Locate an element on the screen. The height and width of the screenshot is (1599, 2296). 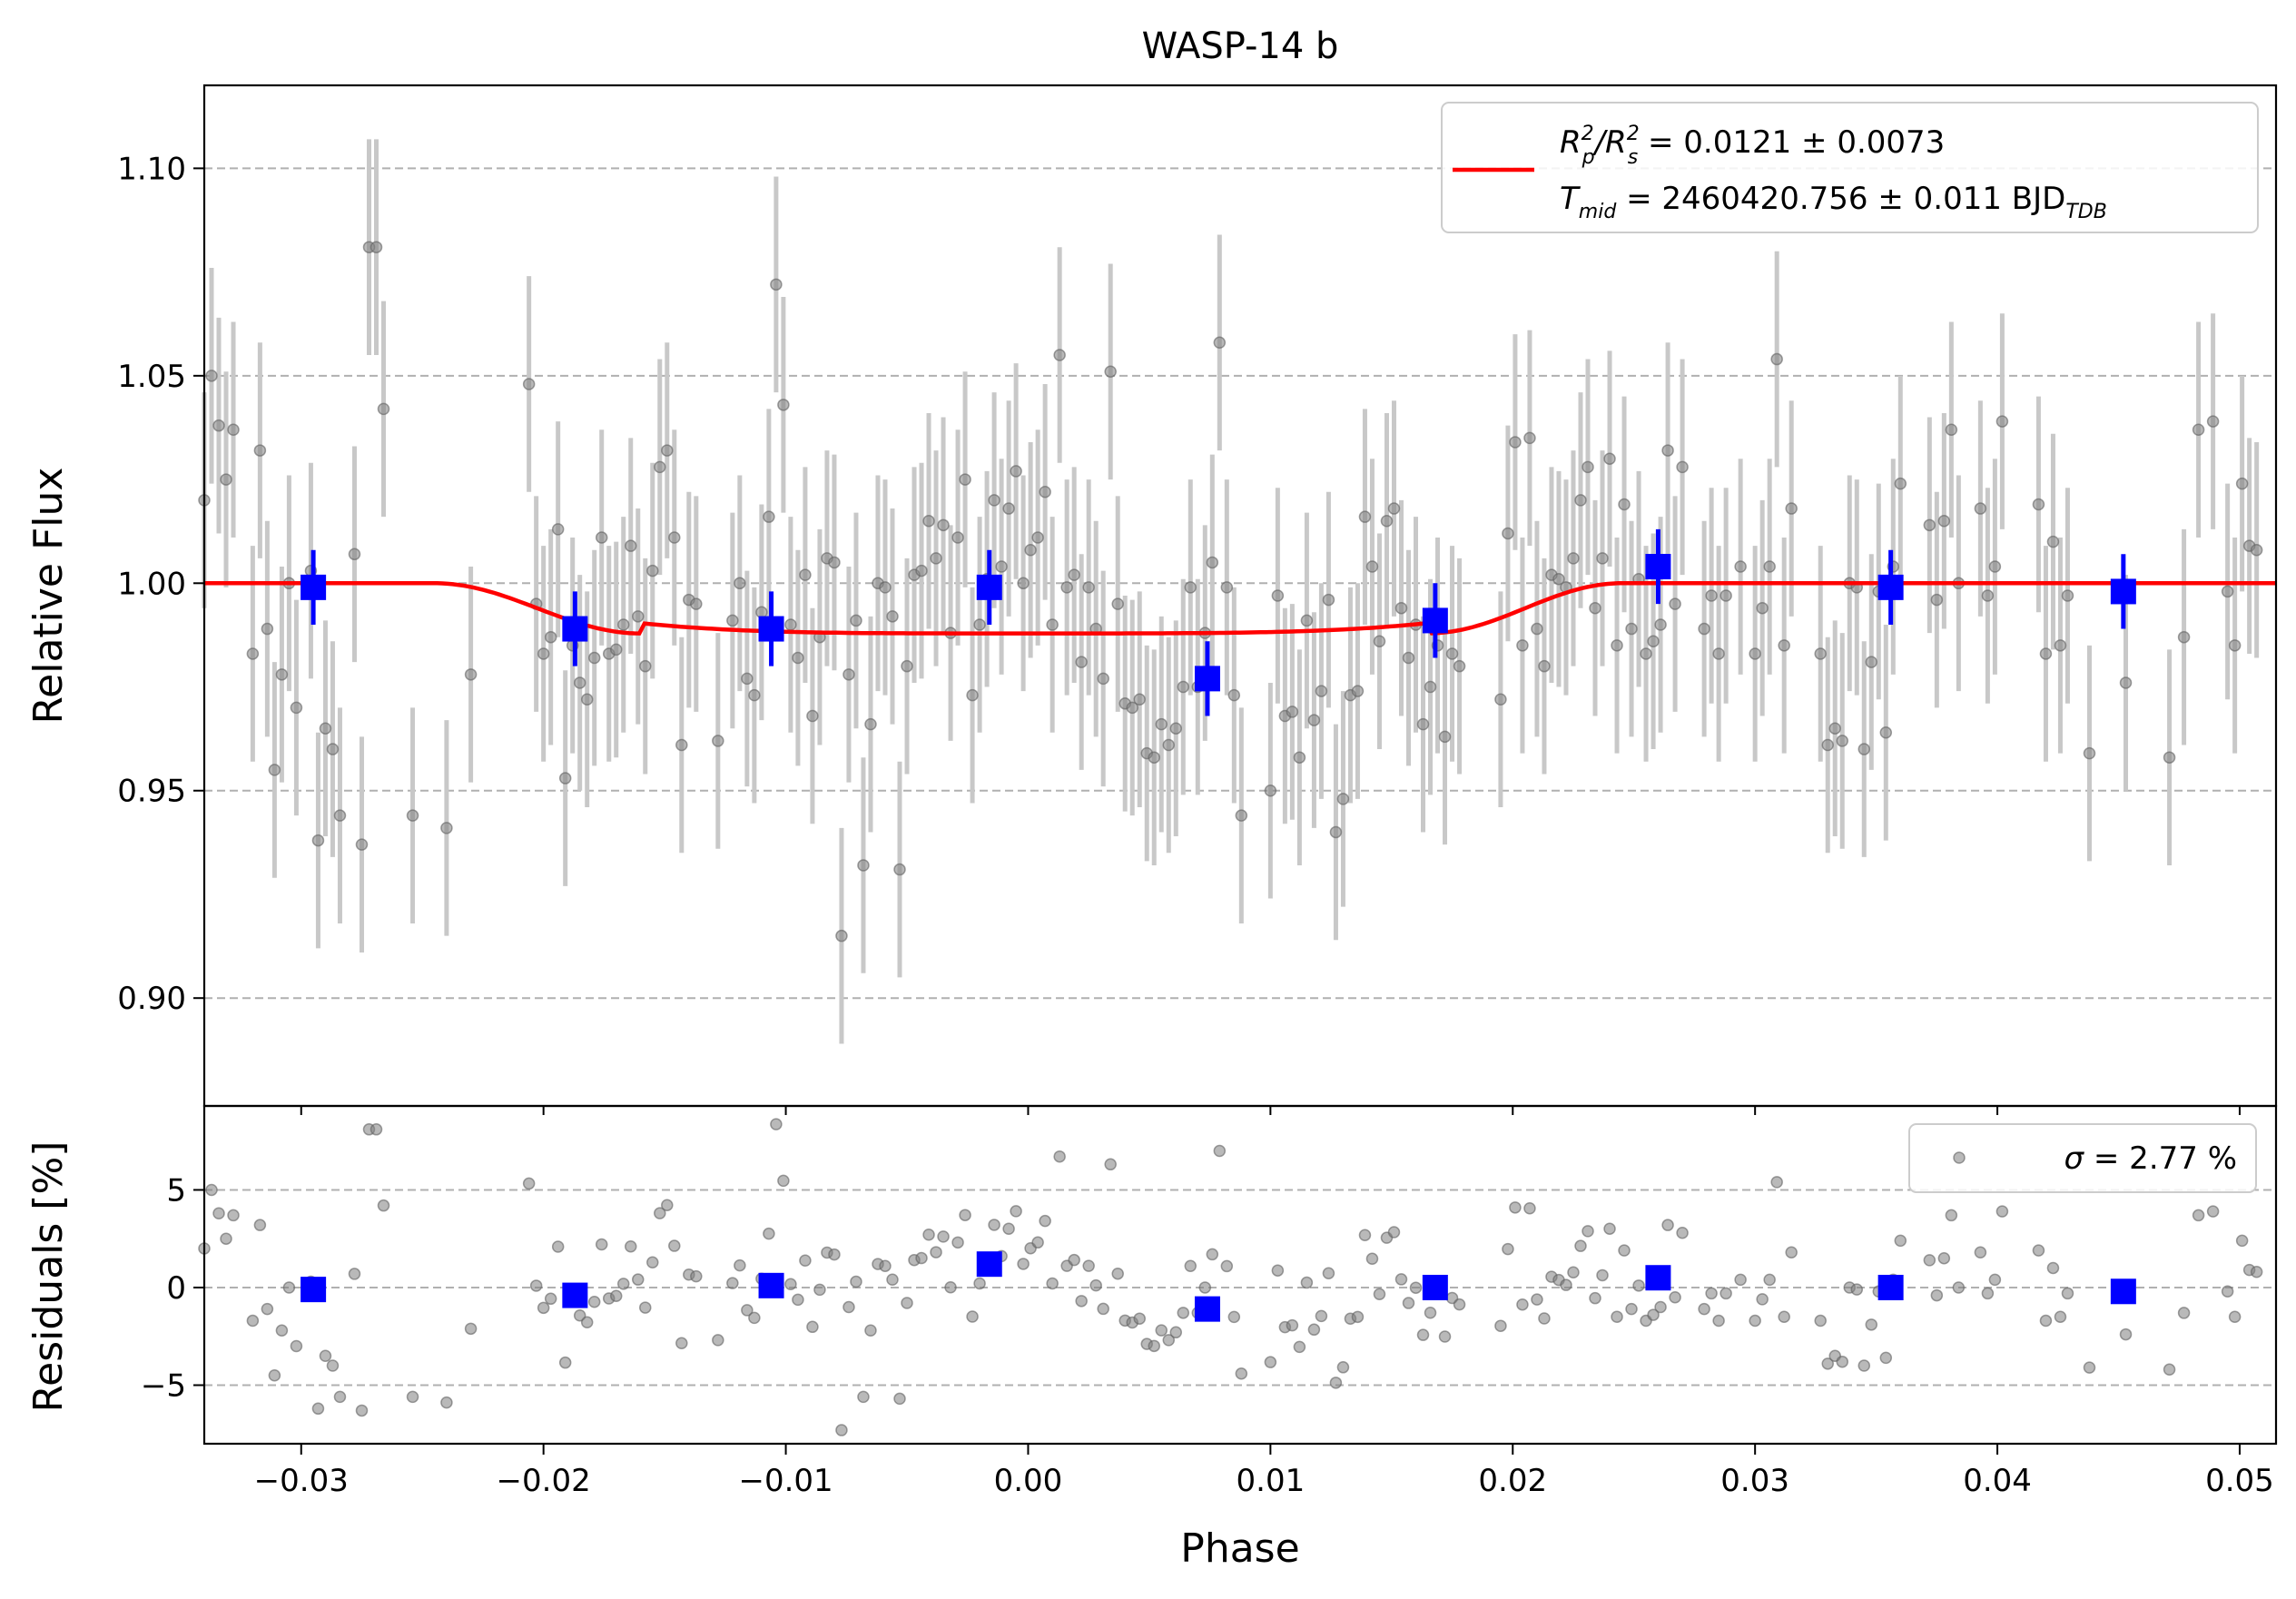
legend-residual-marker is located at coordinates (1959, 1157).